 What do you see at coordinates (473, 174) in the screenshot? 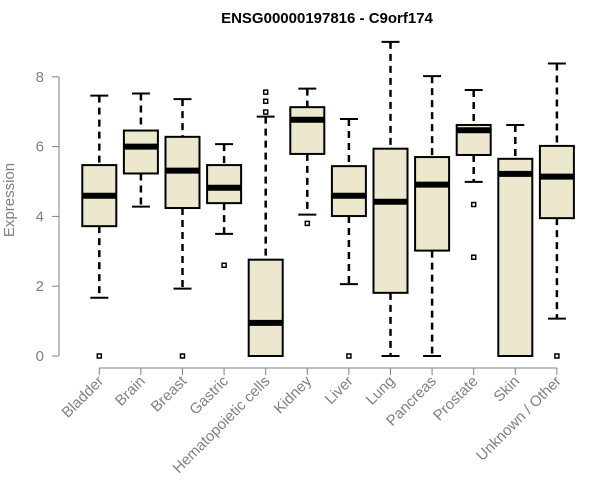
I see `box-prostate` at bounding box center [473, 174].